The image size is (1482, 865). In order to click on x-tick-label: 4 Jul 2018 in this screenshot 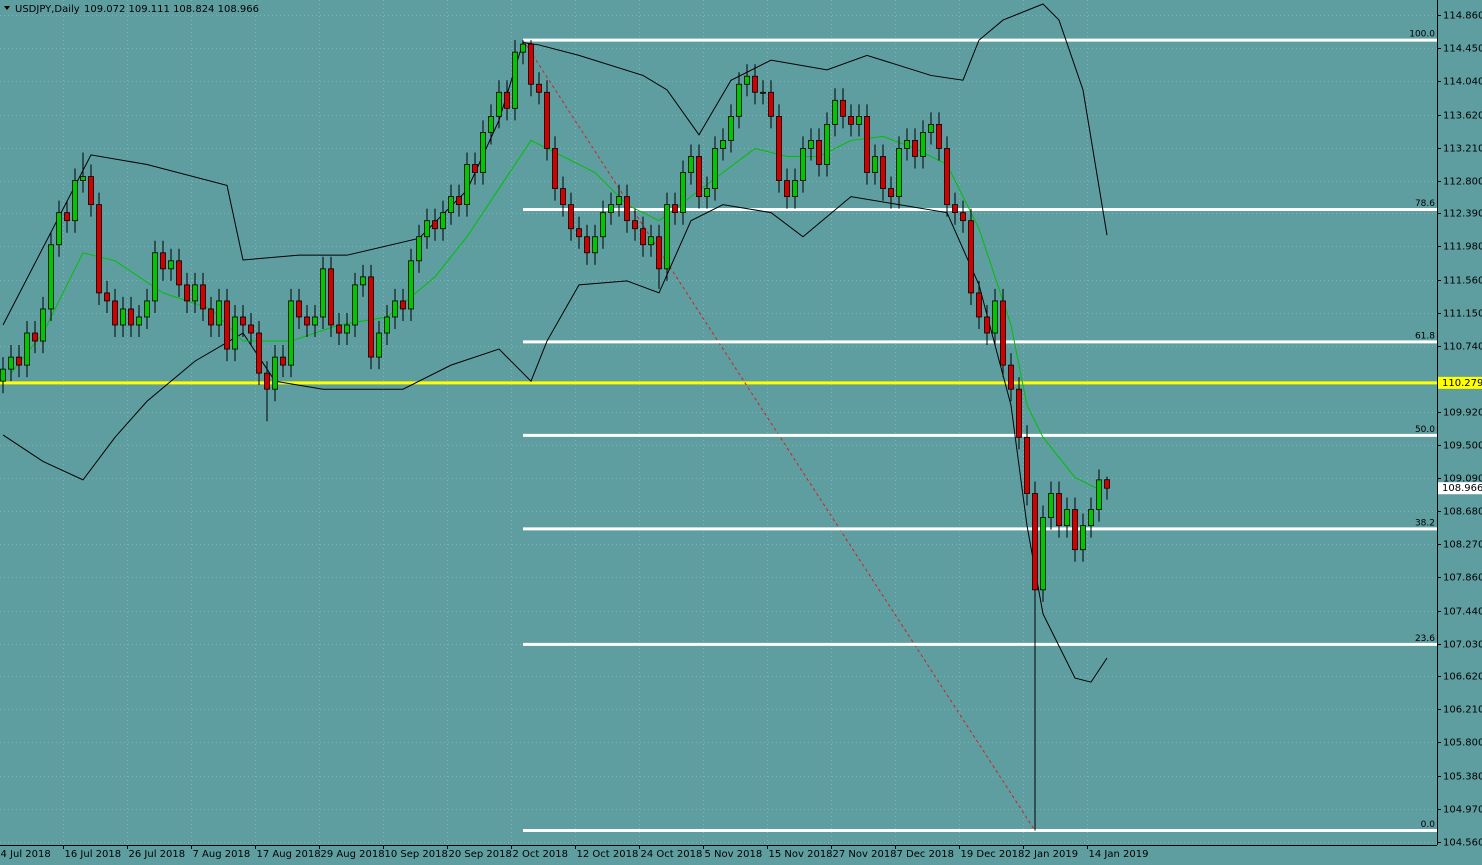, I will do `click(26, 854)`.